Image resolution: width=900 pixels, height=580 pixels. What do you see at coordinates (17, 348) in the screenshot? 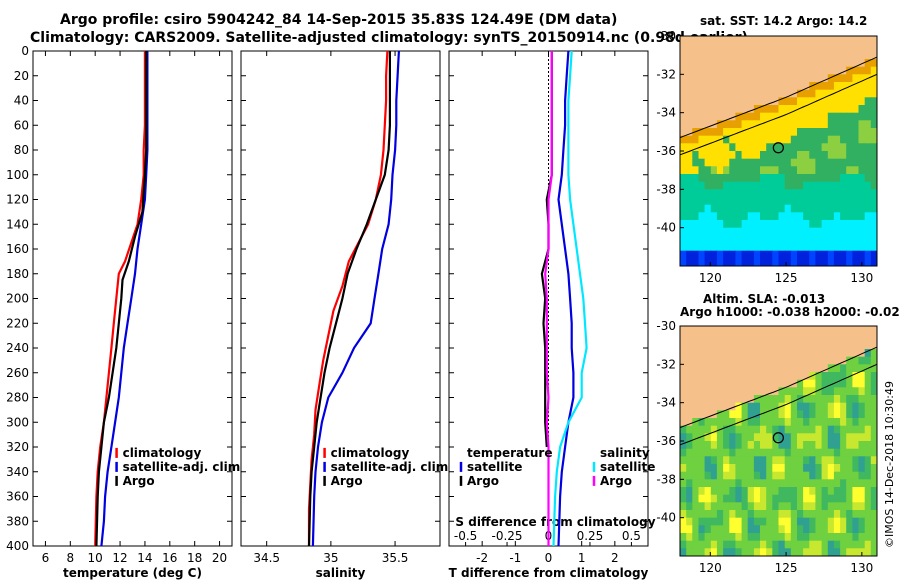
I see `y-tick-label: 240` at bounding box center [17, 348].